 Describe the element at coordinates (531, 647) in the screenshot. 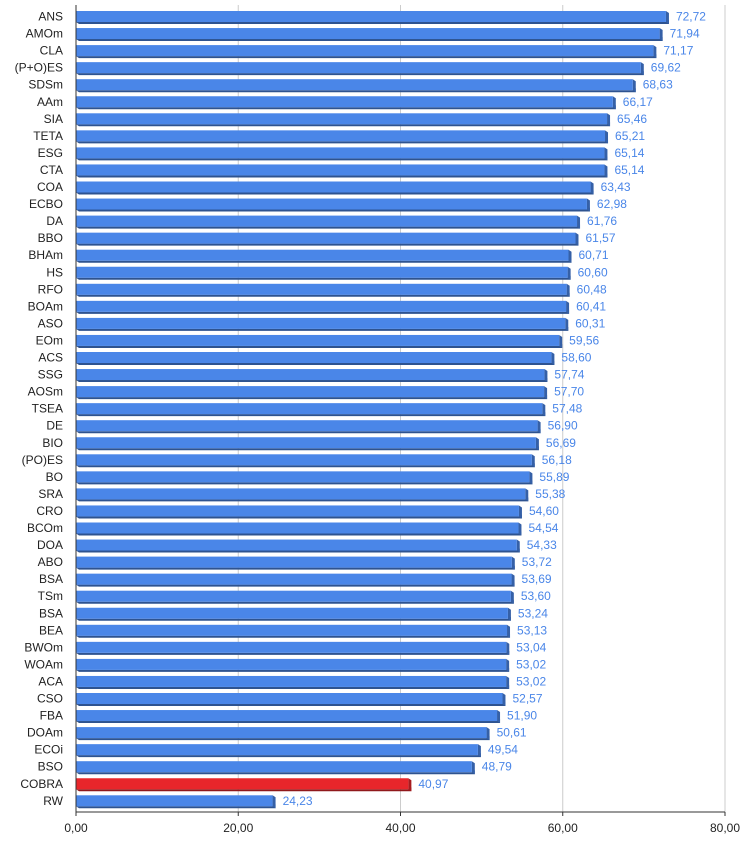

I see `value-label: 53,04` at that location.